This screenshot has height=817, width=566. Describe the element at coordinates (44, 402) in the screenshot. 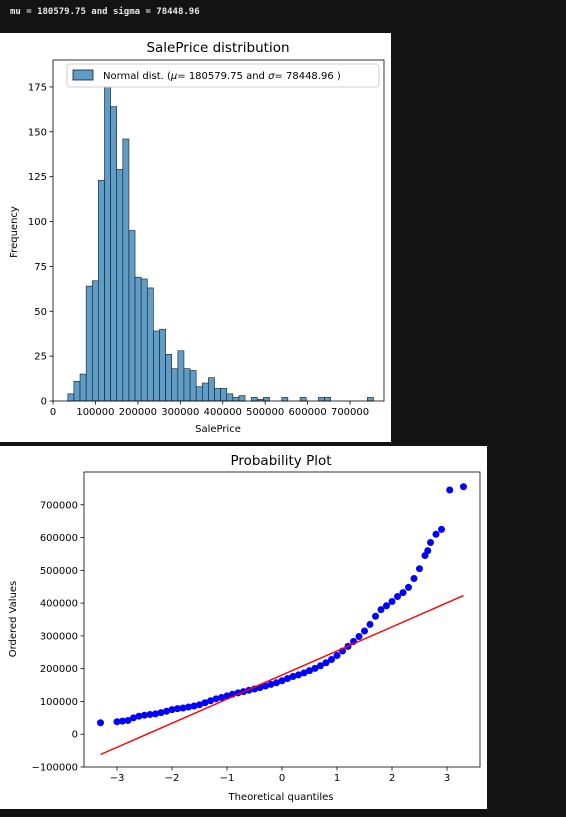

I see `histogram-y-tick-label: 0` at that location.